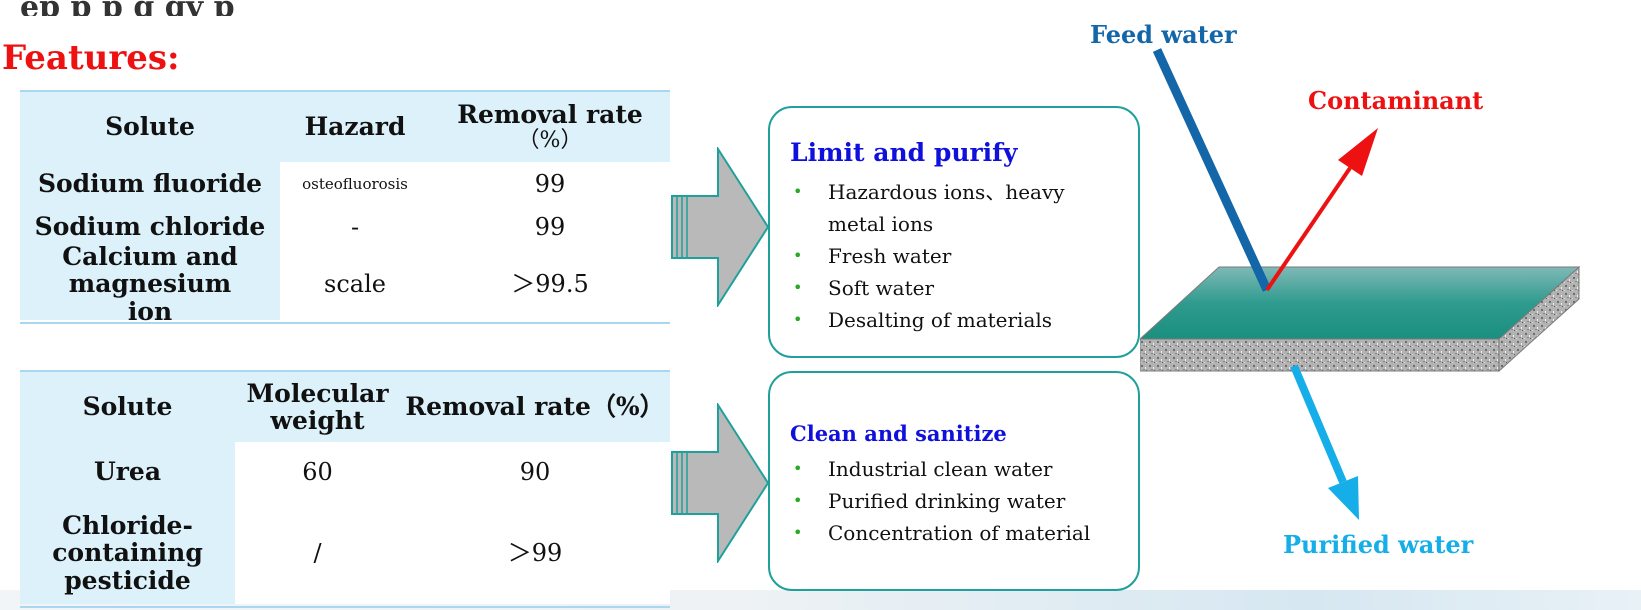 This screenshot has width=1641, height=610. I want to click on list-item: • Concentration of material, so click(959, 533).